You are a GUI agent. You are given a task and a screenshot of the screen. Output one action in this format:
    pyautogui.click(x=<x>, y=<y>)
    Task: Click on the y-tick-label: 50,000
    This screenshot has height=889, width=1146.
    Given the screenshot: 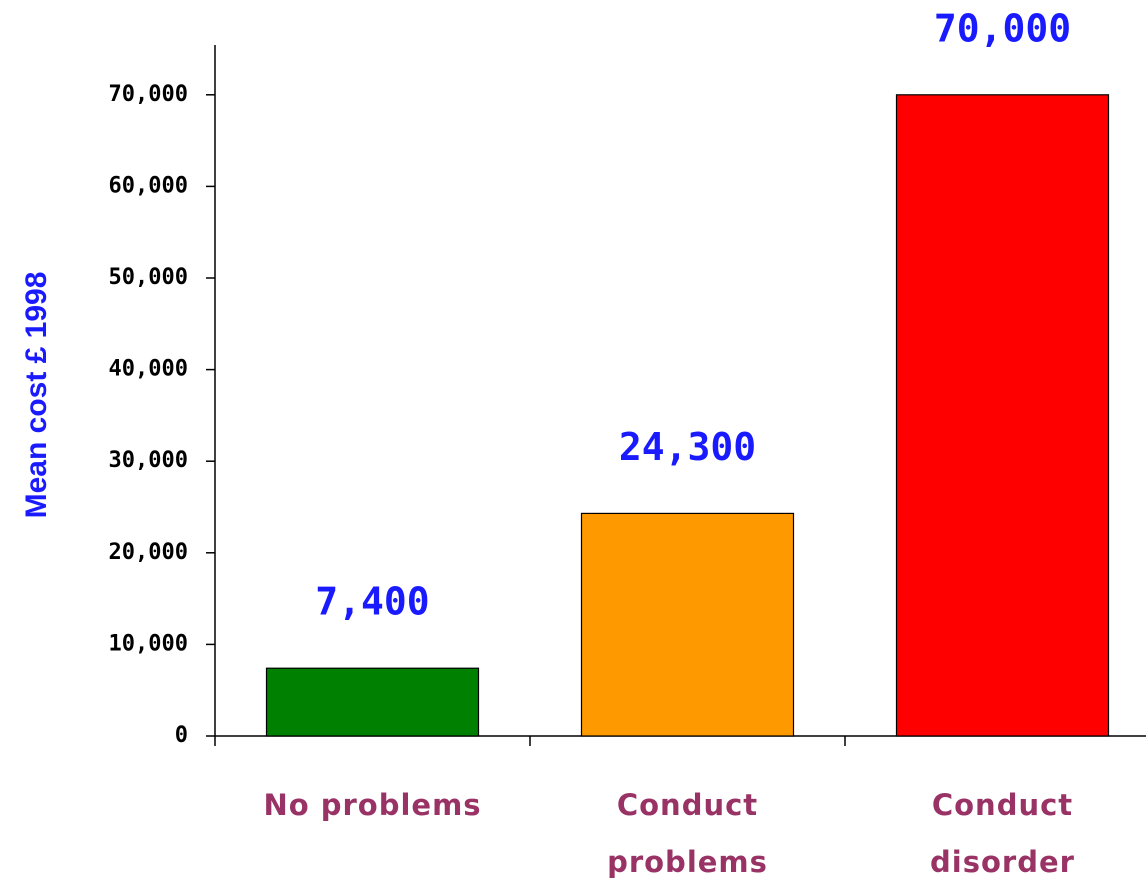 What is the action you would take?
    pyautogui.click(x=148, y=277)
    